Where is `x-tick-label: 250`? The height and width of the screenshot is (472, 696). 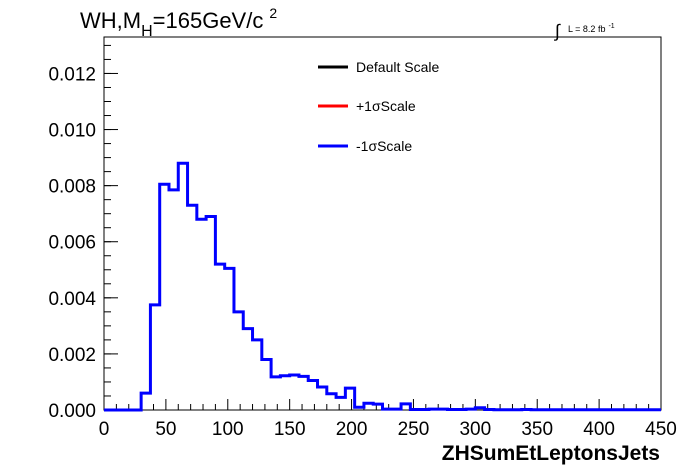 x-tick-label: 250 is located at coordinates (414, 429).